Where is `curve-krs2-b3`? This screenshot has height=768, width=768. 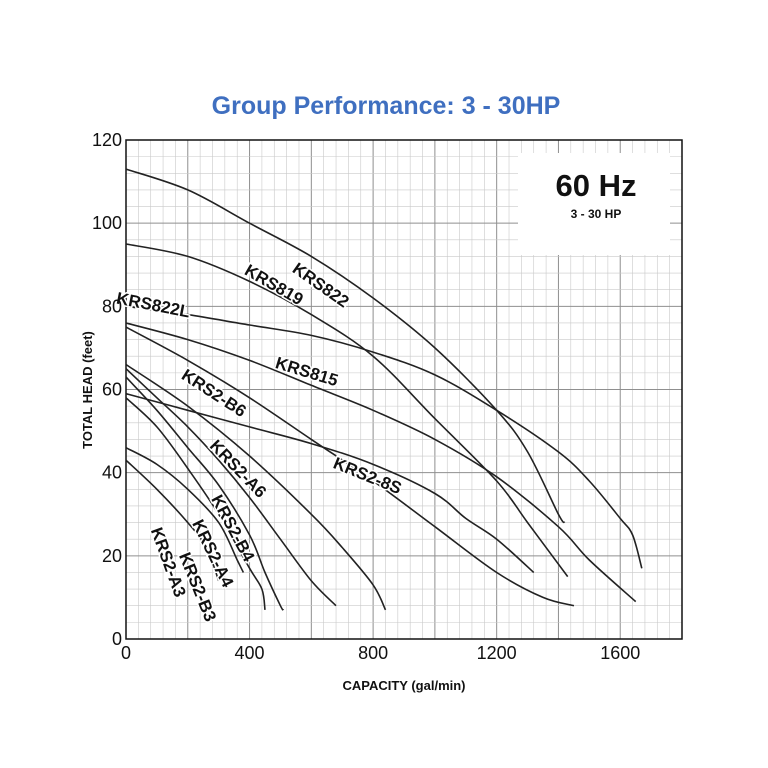 curve-krs2-b3 is located at coordinates (185, 509).